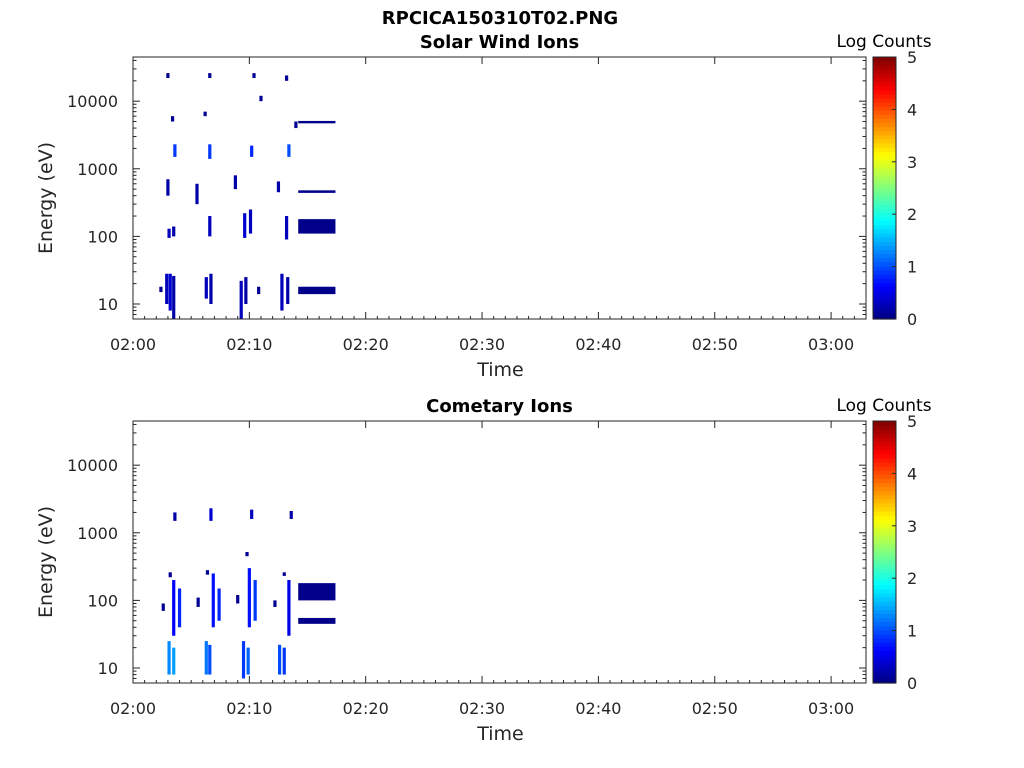 Image resolution: width=1024 pixels, height=768 pixels. Describe the element at coordinates (108, 668) in the screenshot. I see `y-tick-label: 10` at that location.